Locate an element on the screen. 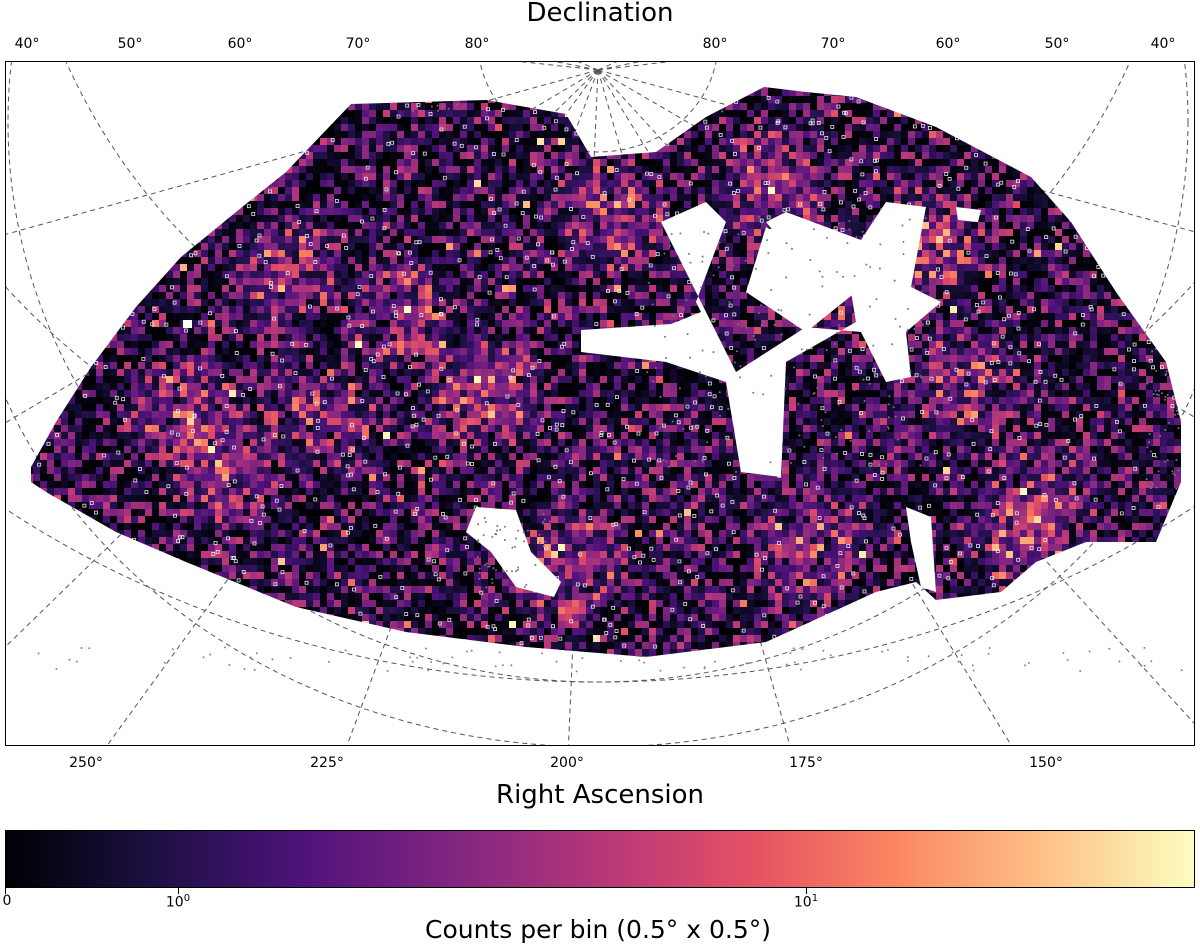 The width and height of the screenshot is (1200, 947). colorbar-tick-label: 0 is located at coordinates (7, 901).